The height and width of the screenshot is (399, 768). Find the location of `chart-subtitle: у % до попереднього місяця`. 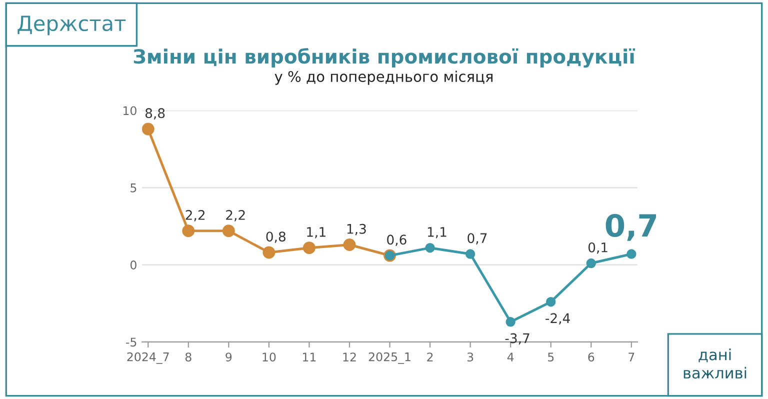

chart-subtitle: у % до попереднього місяця is located at coordinates (383, 77).